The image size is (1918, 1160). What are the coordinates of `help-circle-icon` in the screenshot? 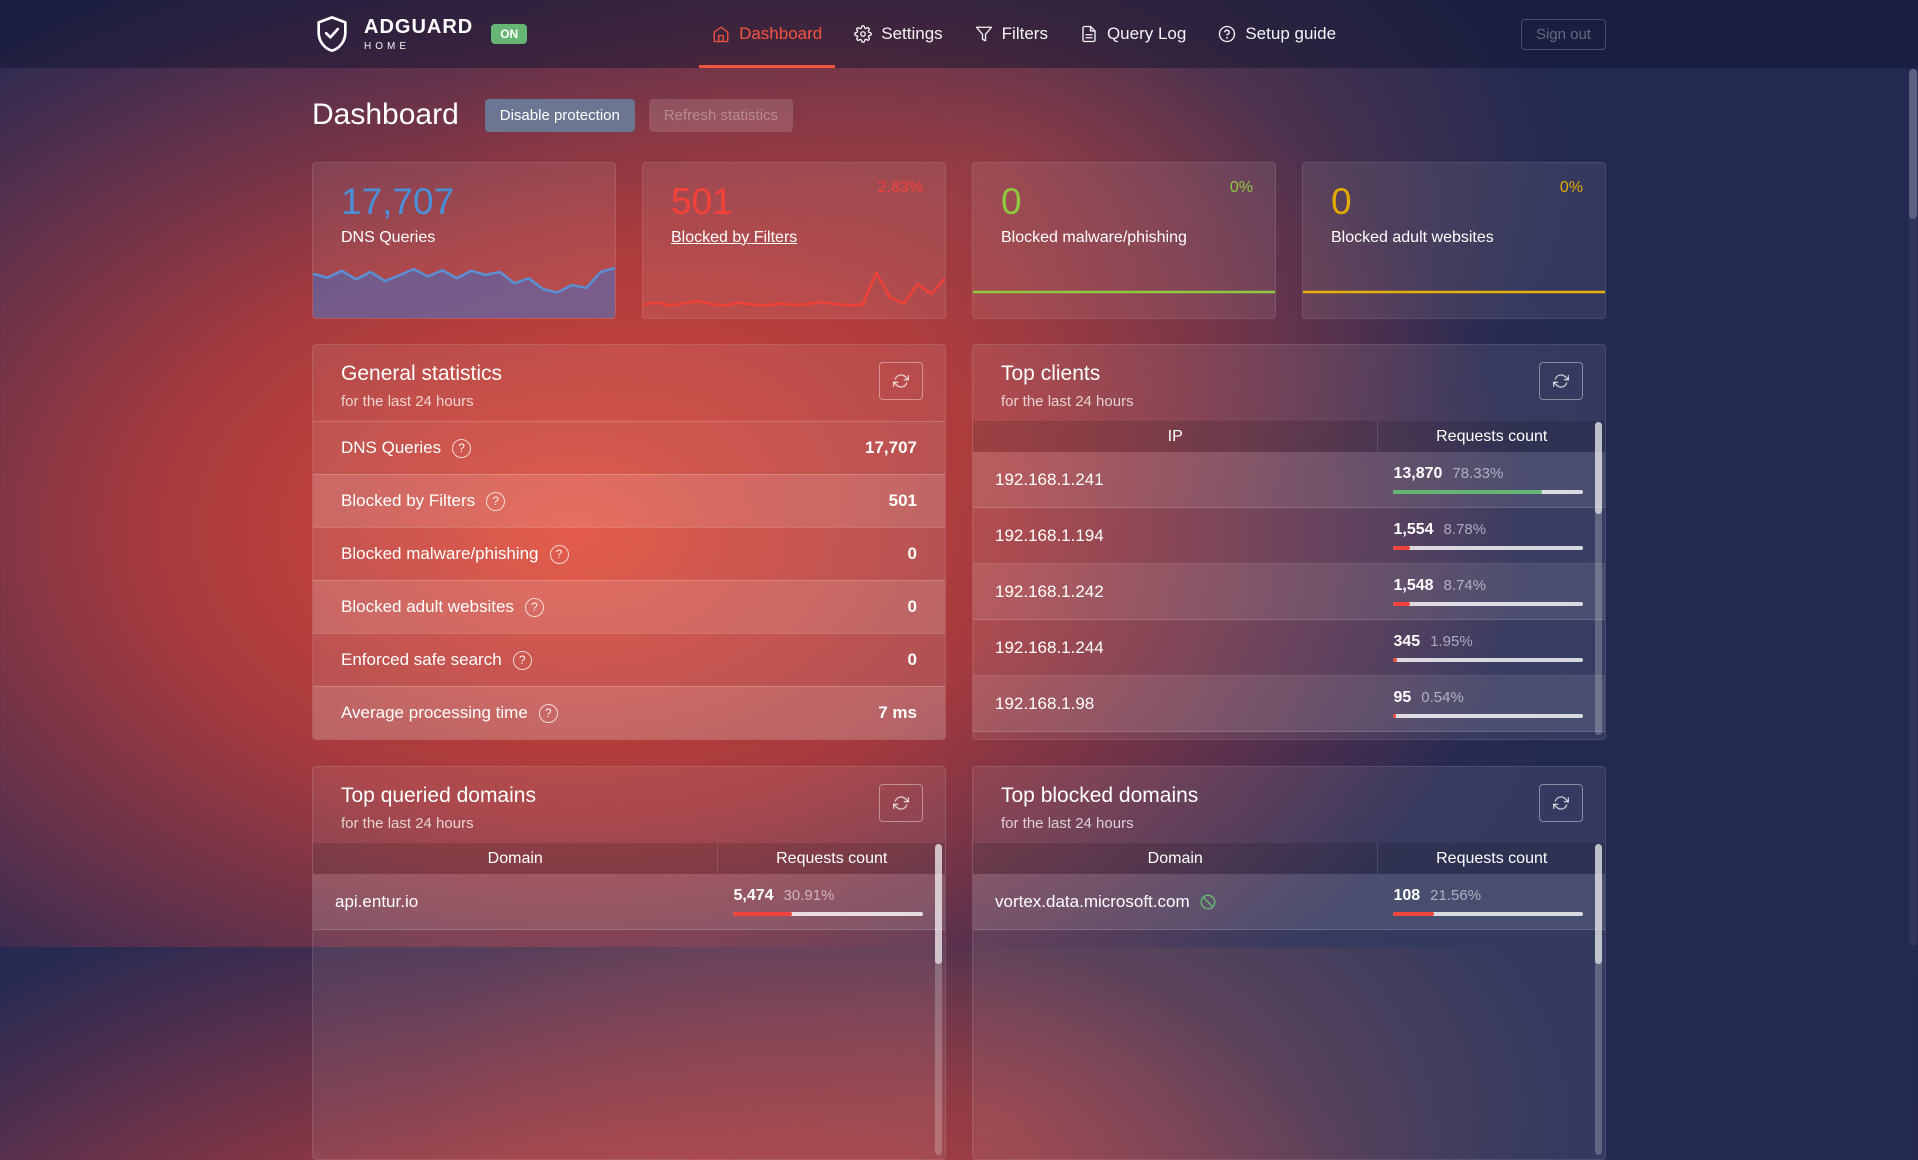 It's located at (1227, 34).